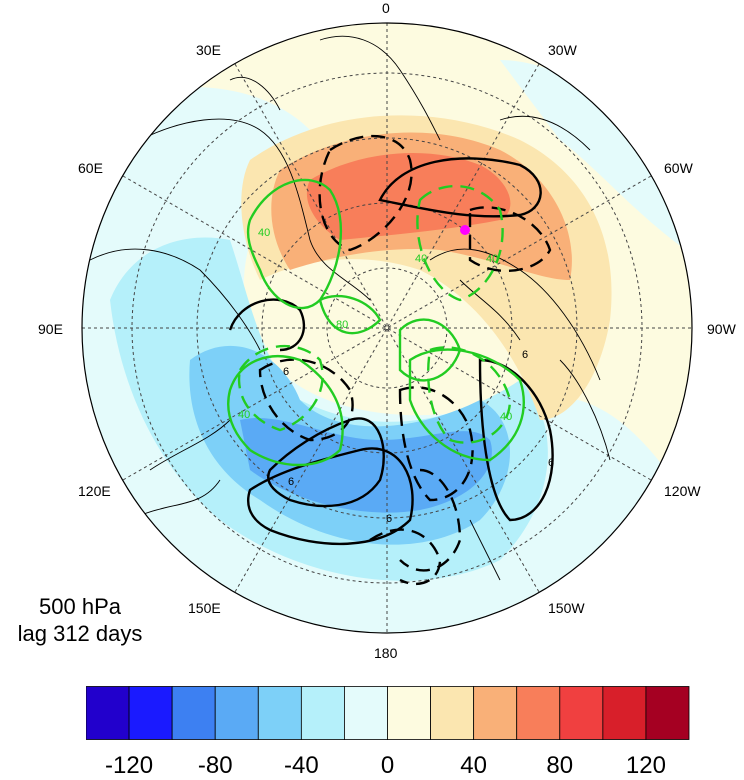 This screenshot has height=780, width=744. I want to click on lon-label-90w: 90W, so click(721, 329).